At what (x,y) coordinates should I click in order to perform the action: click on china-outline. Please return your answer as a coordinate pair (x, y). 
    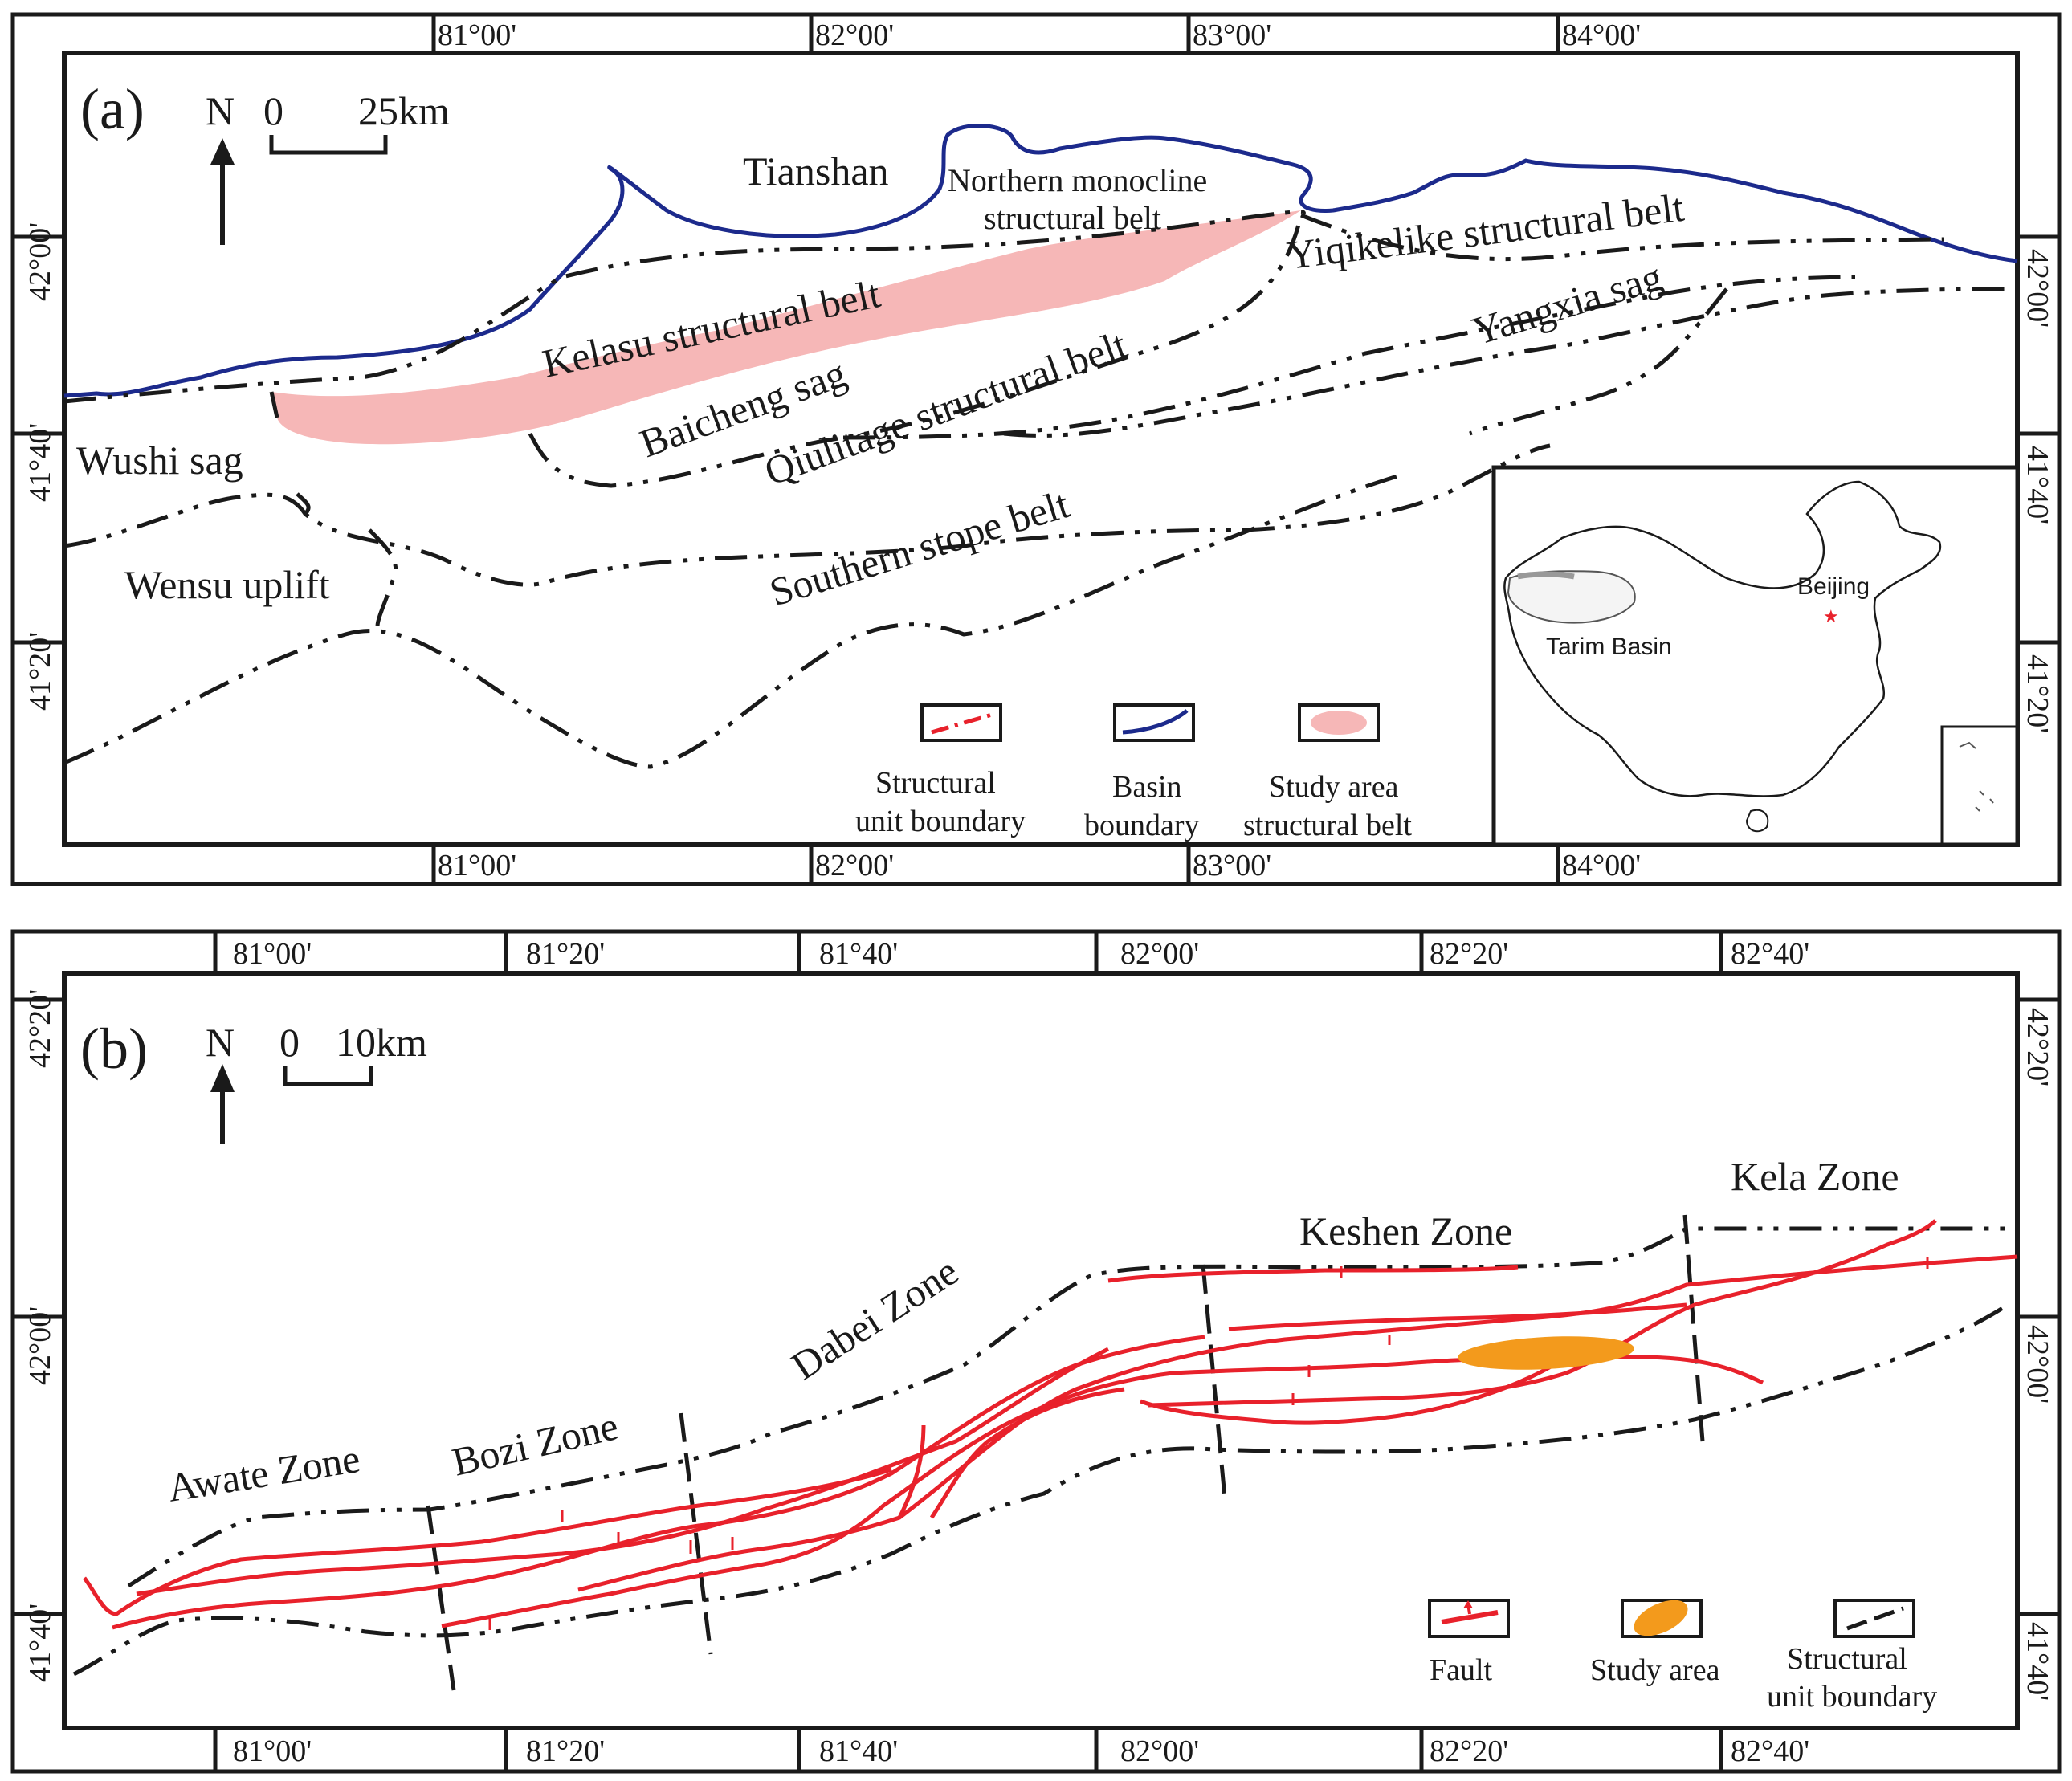
    Looking at the image, I should click on (1722, 638).